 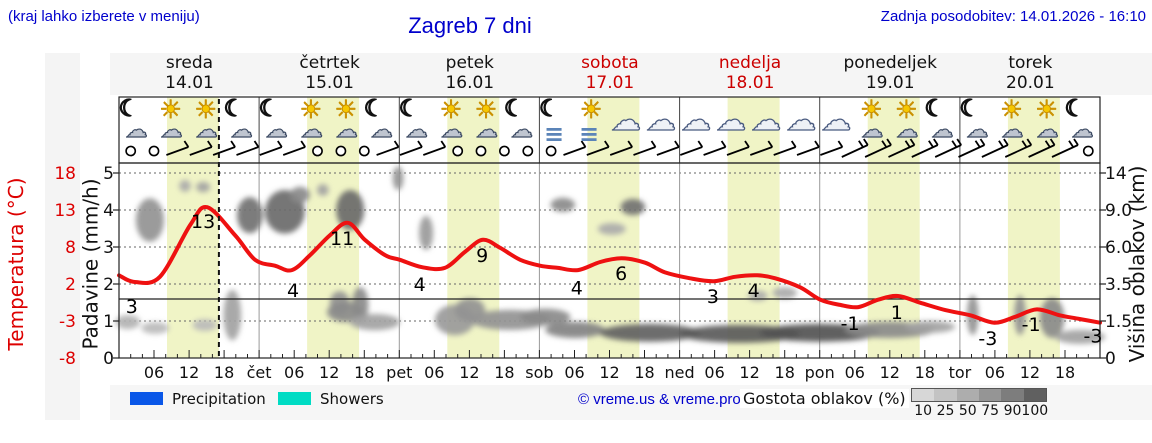 I want to click on day-label: nedelja 18.01, so click(x=750, y=73).